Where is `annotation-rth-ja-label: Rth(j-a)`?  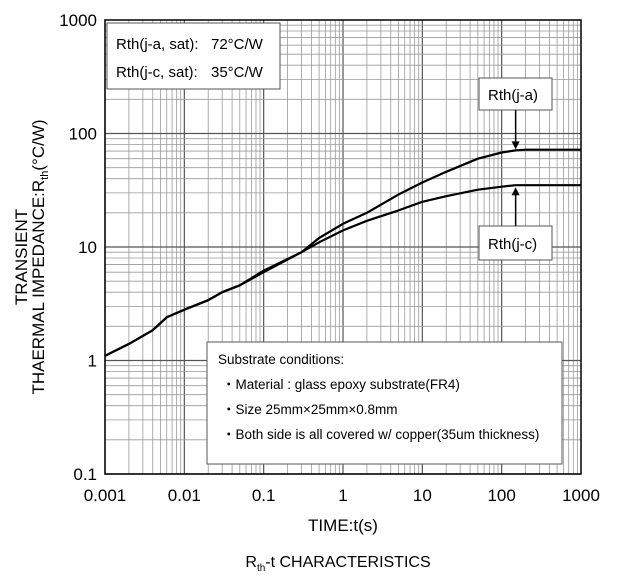
annotation-rth-ja-label: Rth(j-a) is located at coordinates (513, 95).